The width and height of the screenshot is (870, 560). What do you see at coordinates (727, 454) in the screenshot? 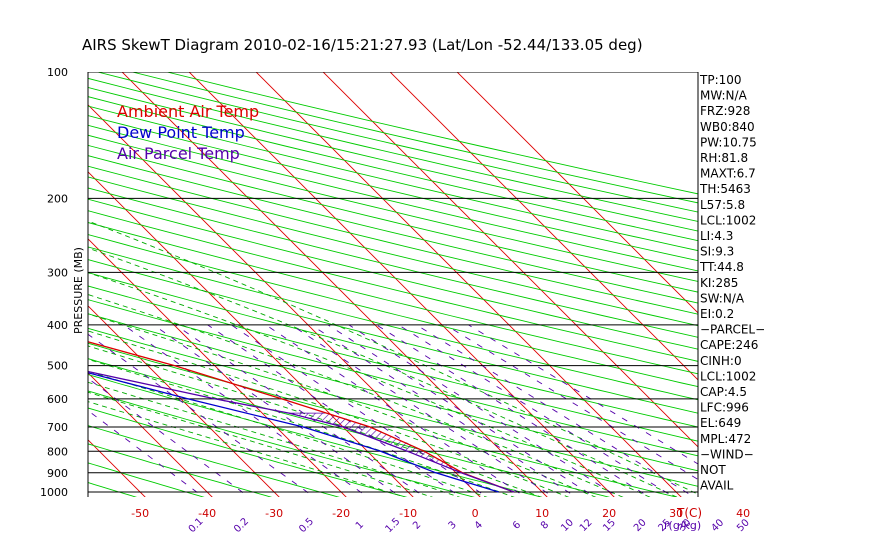
I see `index-item: −WIND−` at bounding box center [727, 454].